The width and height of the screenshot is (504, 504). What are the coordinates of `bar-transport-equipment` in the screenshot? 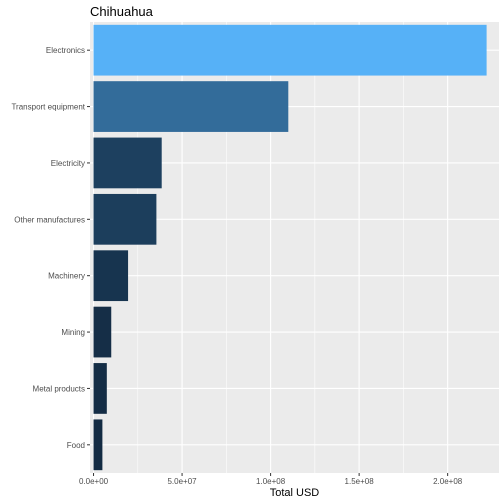 It's located at (191, 106).